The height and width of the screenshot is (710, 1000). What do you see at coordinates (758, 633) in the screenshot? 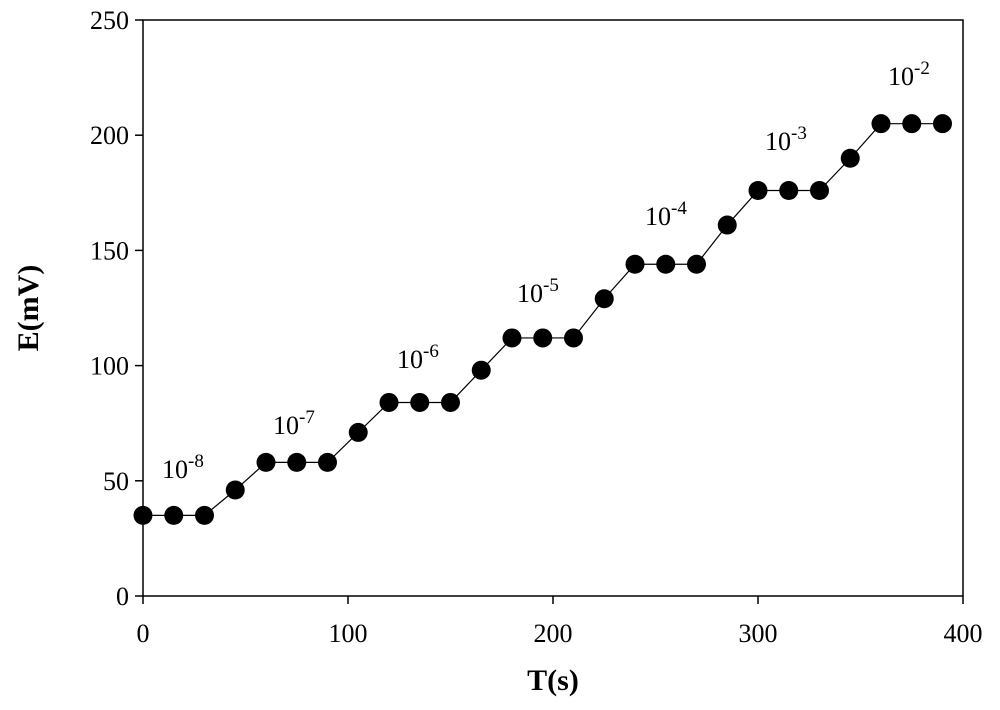
I see `x-tick-label: 300` at bounding box center [758, 633].